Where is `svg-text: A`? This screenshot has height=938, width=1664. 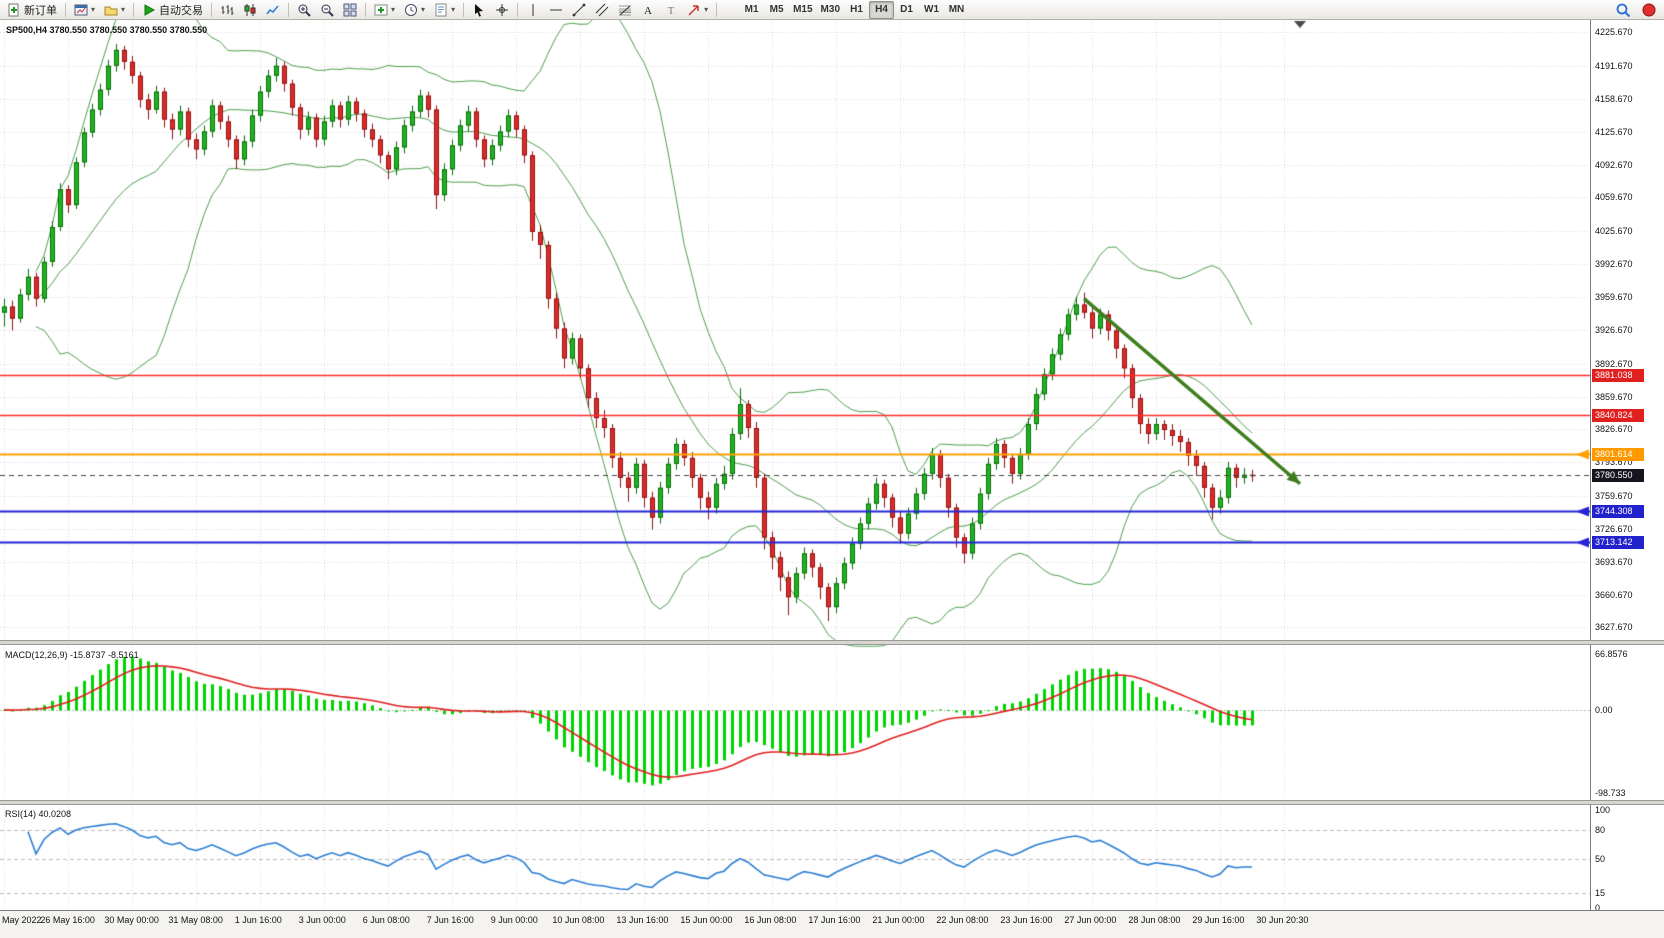 svg-text: A is located at coordinates (648, 11).